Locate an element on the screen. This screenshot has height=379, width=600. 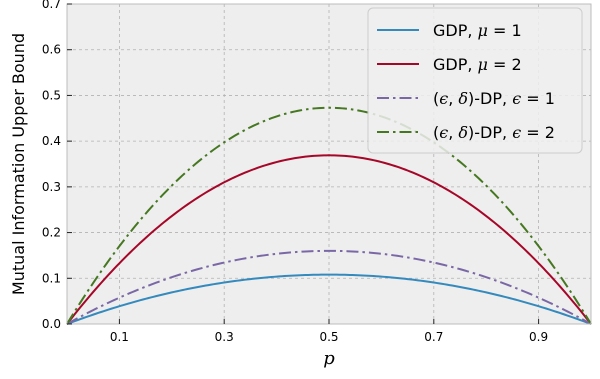
x-tick-label: 0.7 is located at coordinates (433, 337).